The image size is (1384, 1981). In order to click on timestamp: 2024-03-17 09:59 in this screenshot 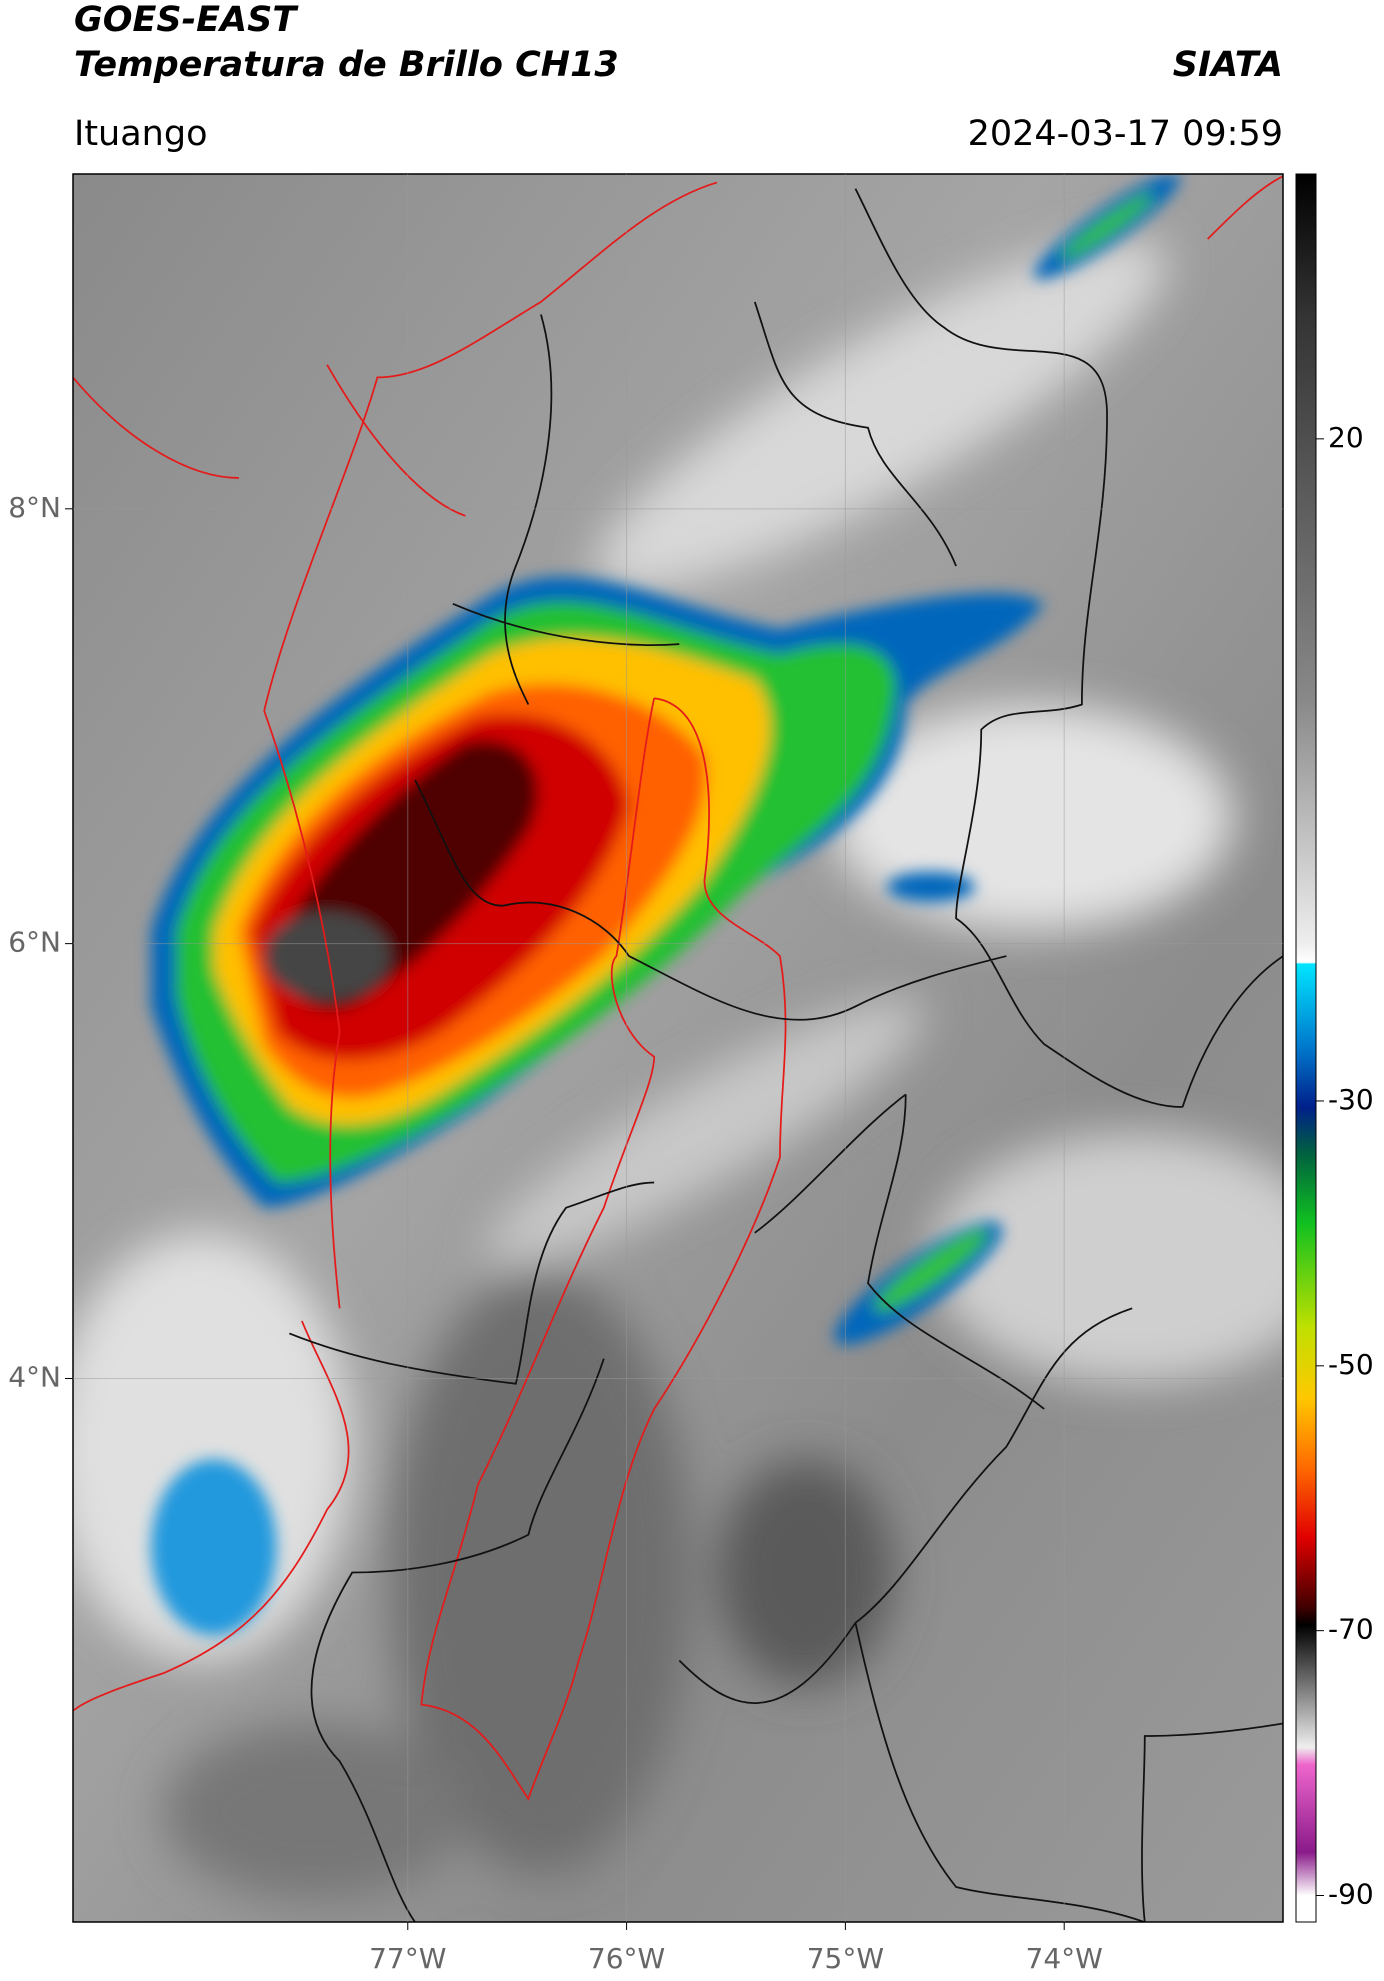, I will do `click(1125, 134)`.